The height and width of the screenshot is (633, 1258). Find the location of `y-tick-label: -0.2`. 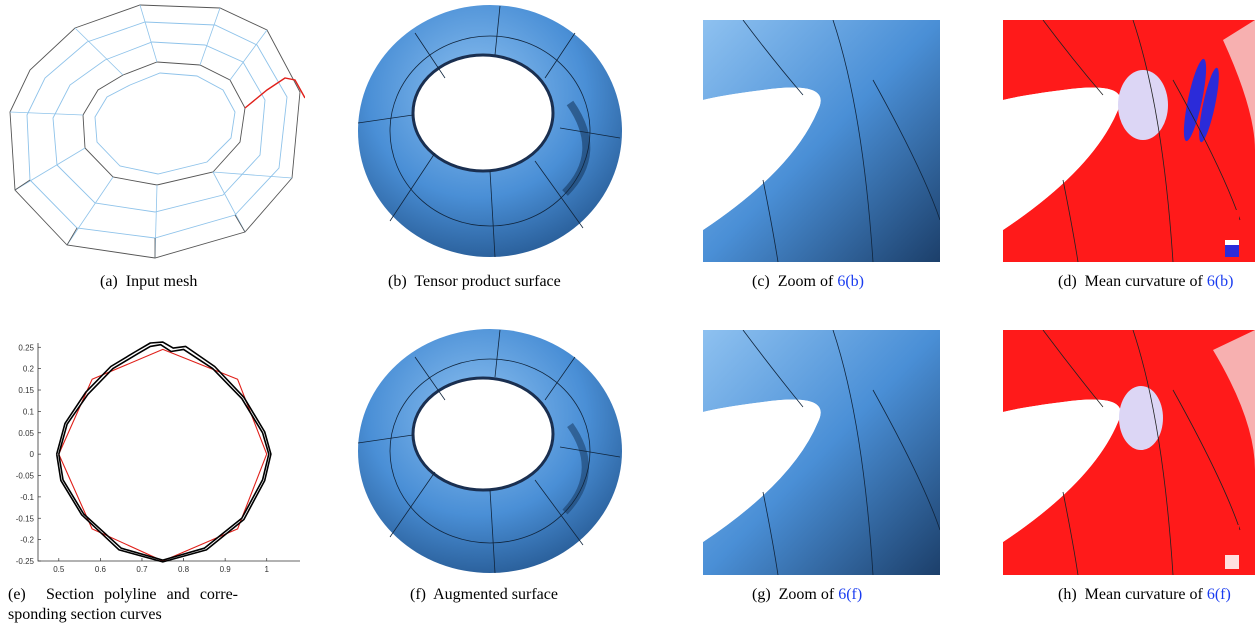

y-tick-label: -0.2 is located at coordinates (27, 540).